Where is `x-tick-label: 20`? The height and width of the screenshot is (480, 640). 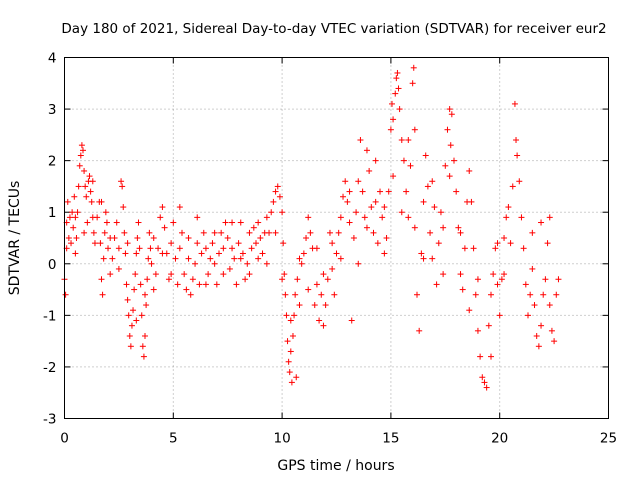 x-tick-label: 20 is located at coordinates (499, 439).